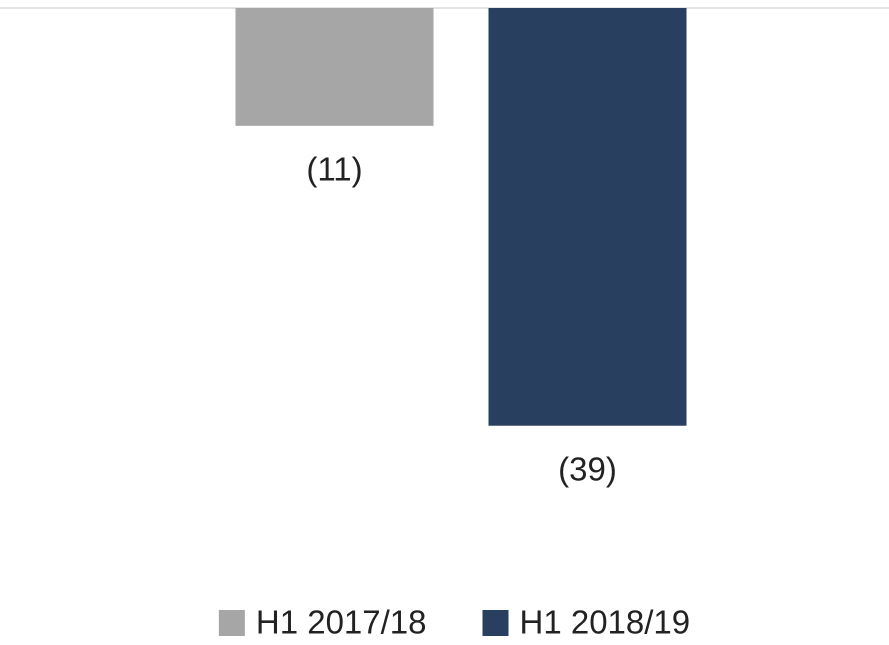 The width and height of the screenshot is (889, 645). I want to click on data-label: (39), so click(587, 468).